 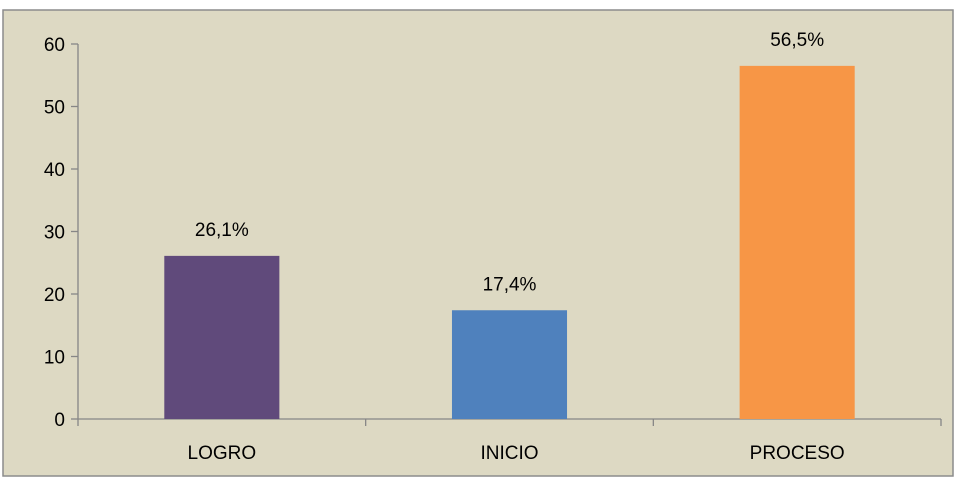 I want to click on x-tick-label: LOGRO, so click(x=222, y=453).